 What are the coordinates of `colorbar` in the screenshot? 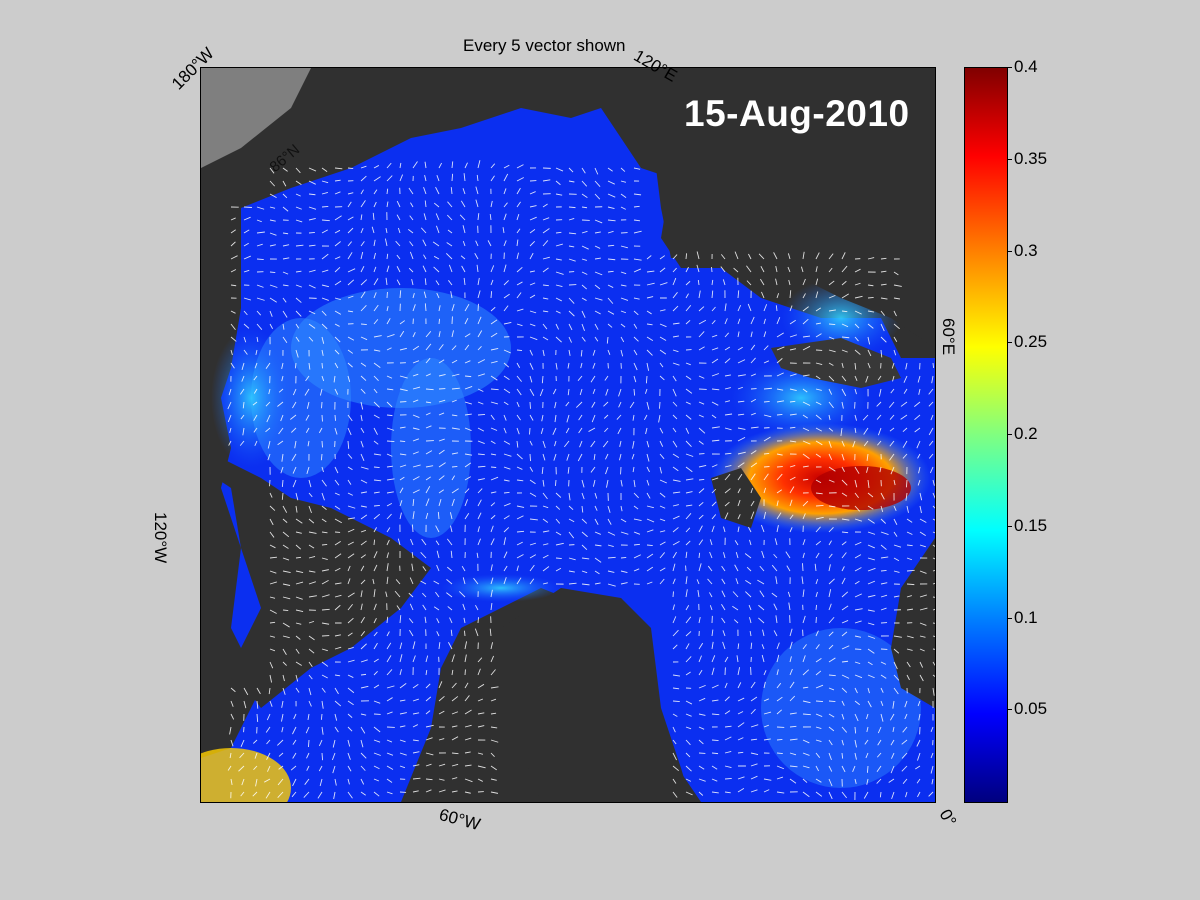 It's located at (986, 435).